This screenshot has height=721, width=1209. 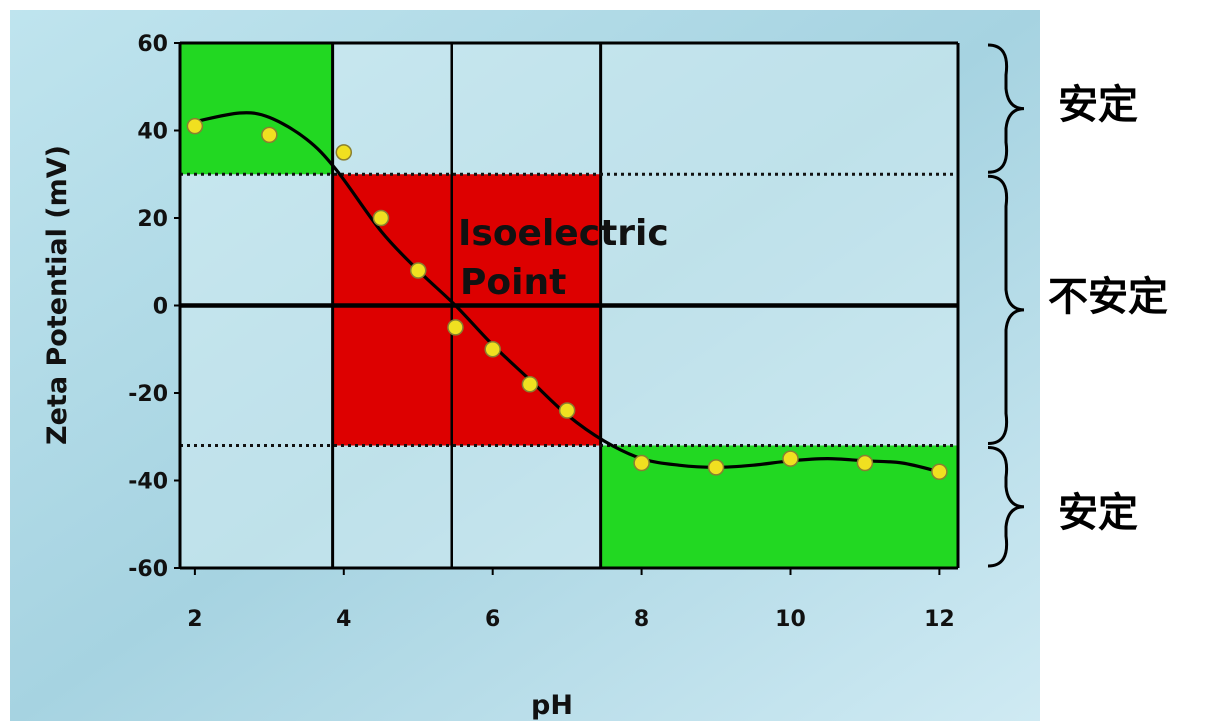 What do you see at coordinates (160, 307) in the screenshot?
I see `y-tick-label: 0` at bounding box center [160, 307].